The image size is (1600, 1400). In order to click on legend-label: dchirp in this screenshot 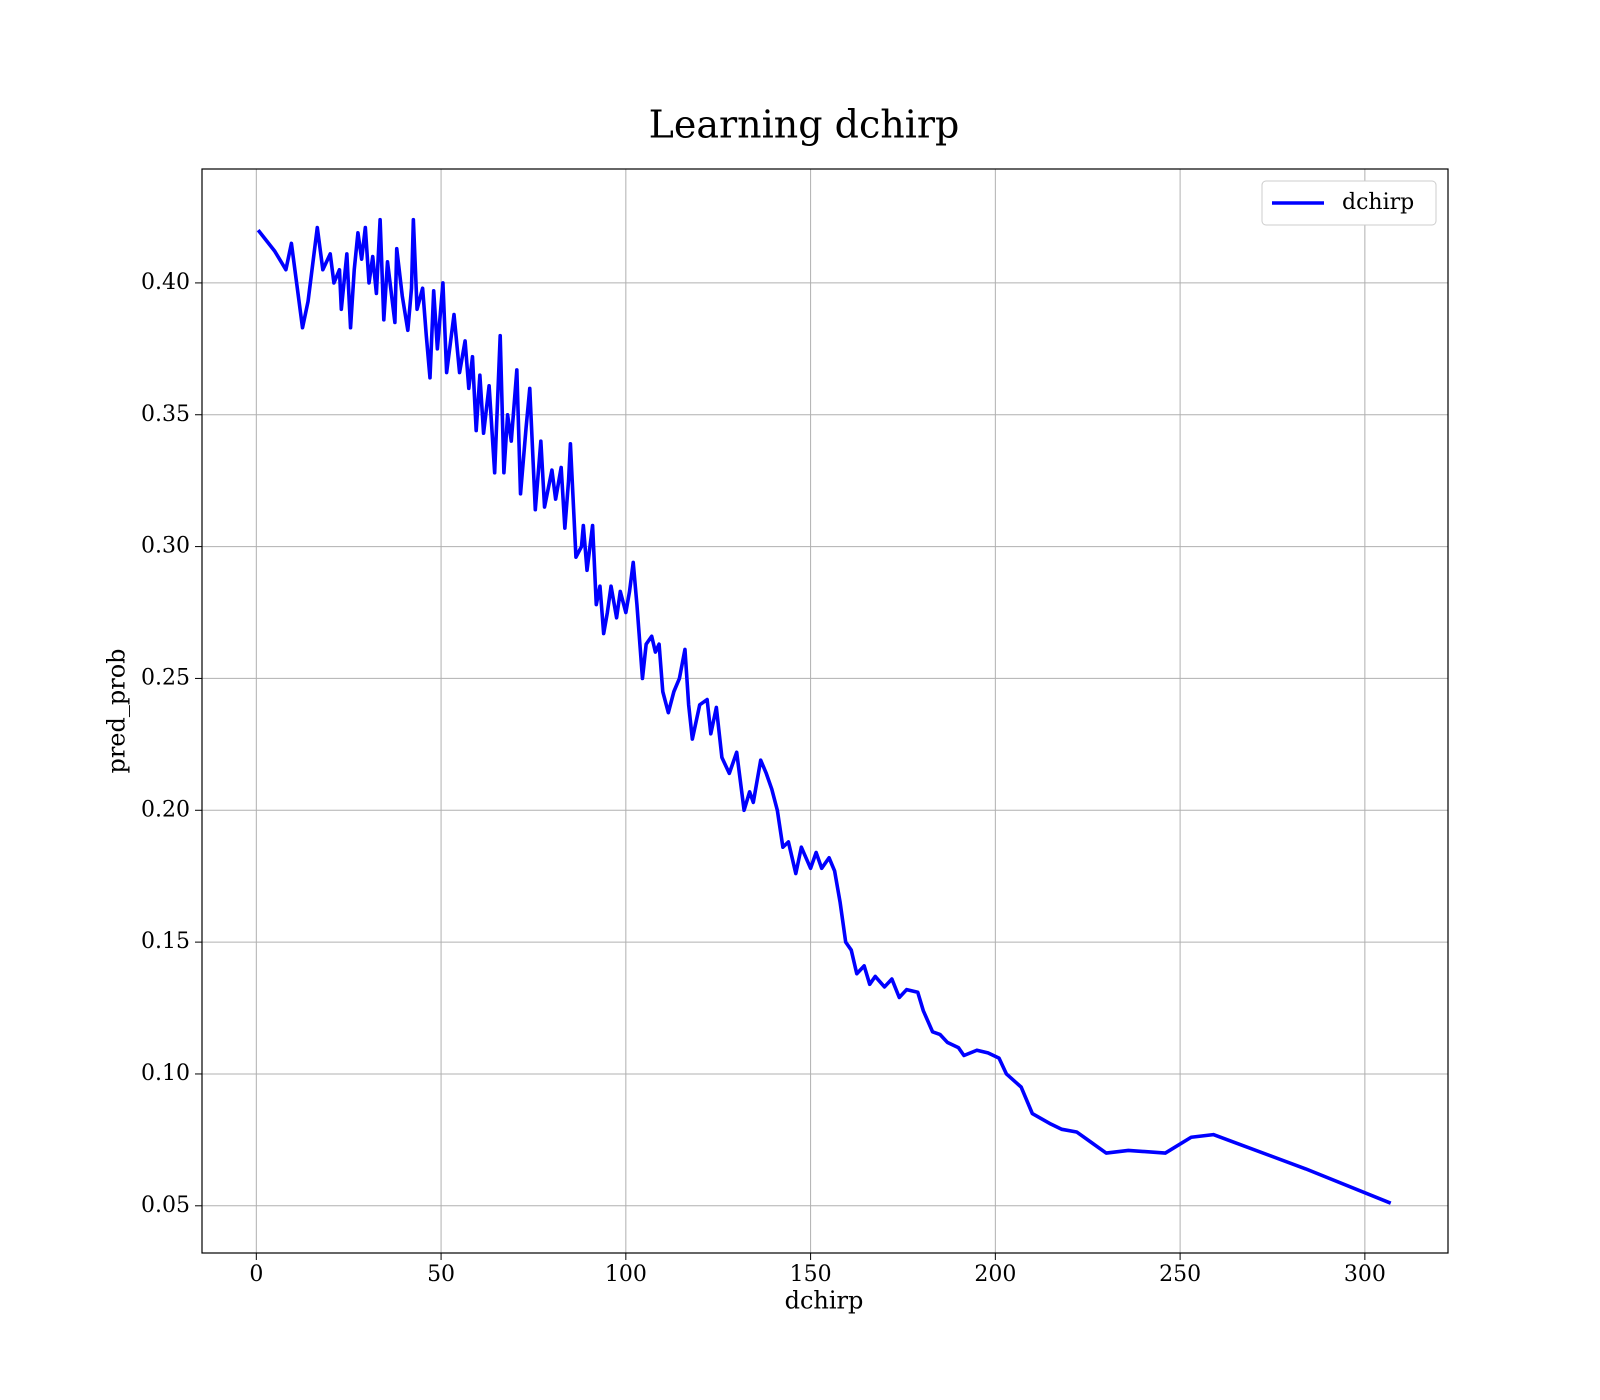, I will do `click(1378, 202)`.